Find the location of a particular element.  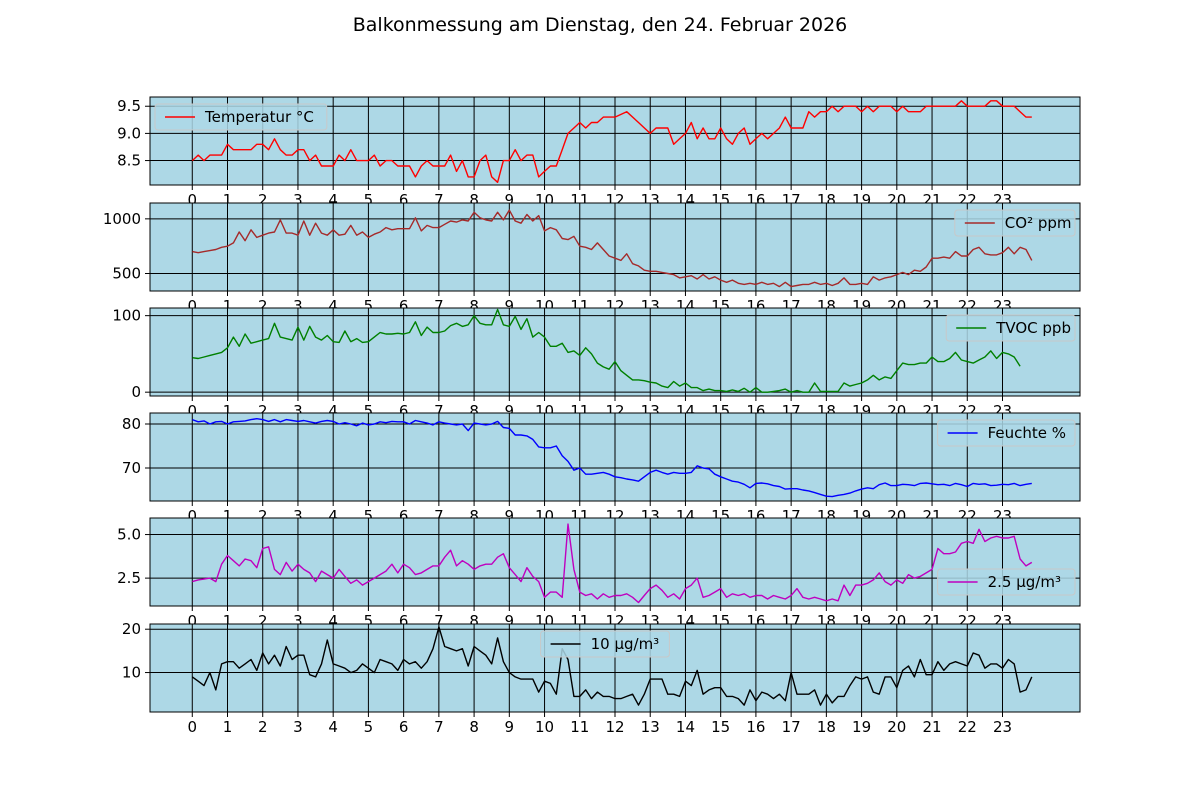

x-tick-label: 23 is located at coordinates (1002, 727).